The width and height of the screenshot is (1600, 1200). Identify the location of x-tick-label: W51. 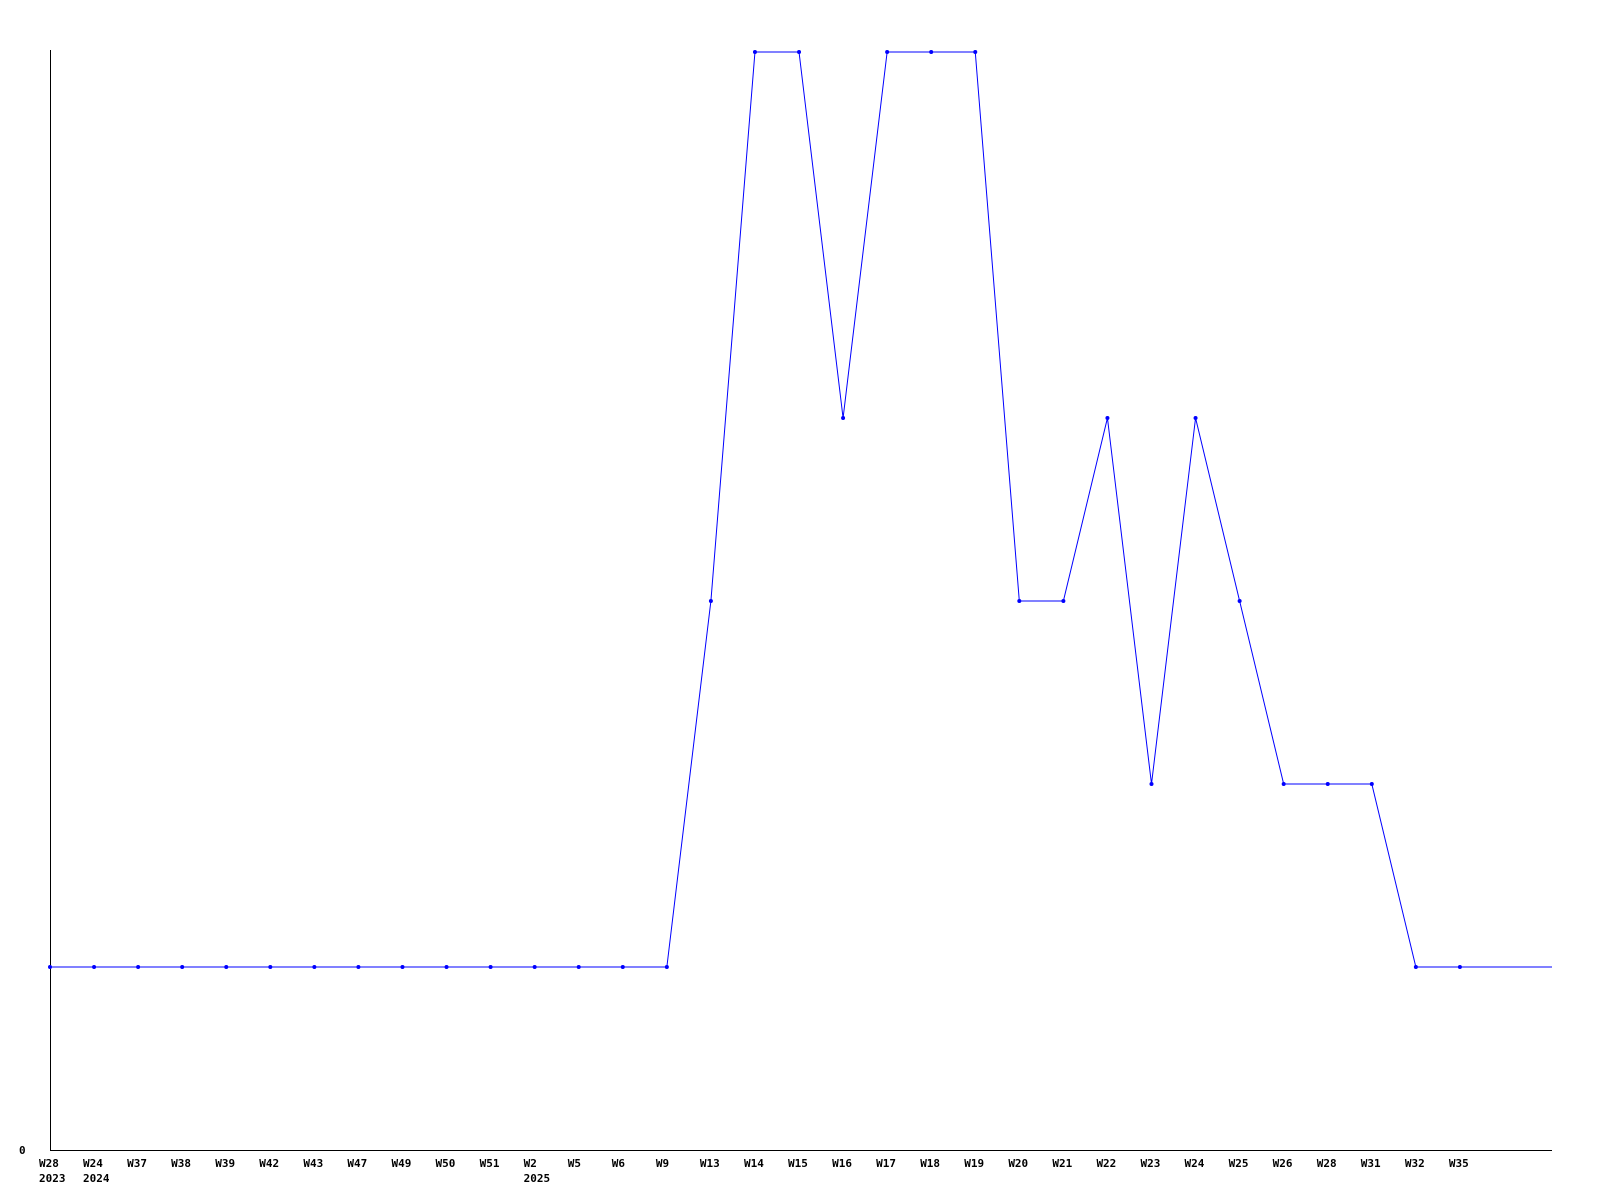
(490, 1163).